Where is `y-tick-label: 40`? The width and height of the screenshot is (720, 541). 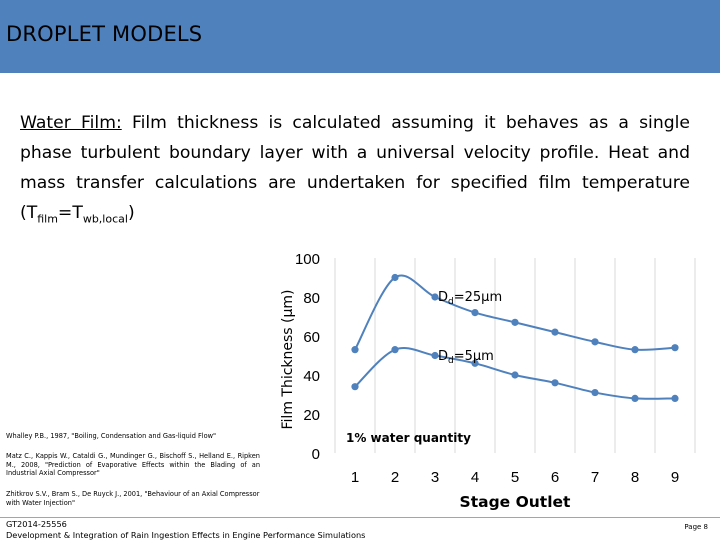
y-tick-label: 40 is located at coordinates (311, 376).